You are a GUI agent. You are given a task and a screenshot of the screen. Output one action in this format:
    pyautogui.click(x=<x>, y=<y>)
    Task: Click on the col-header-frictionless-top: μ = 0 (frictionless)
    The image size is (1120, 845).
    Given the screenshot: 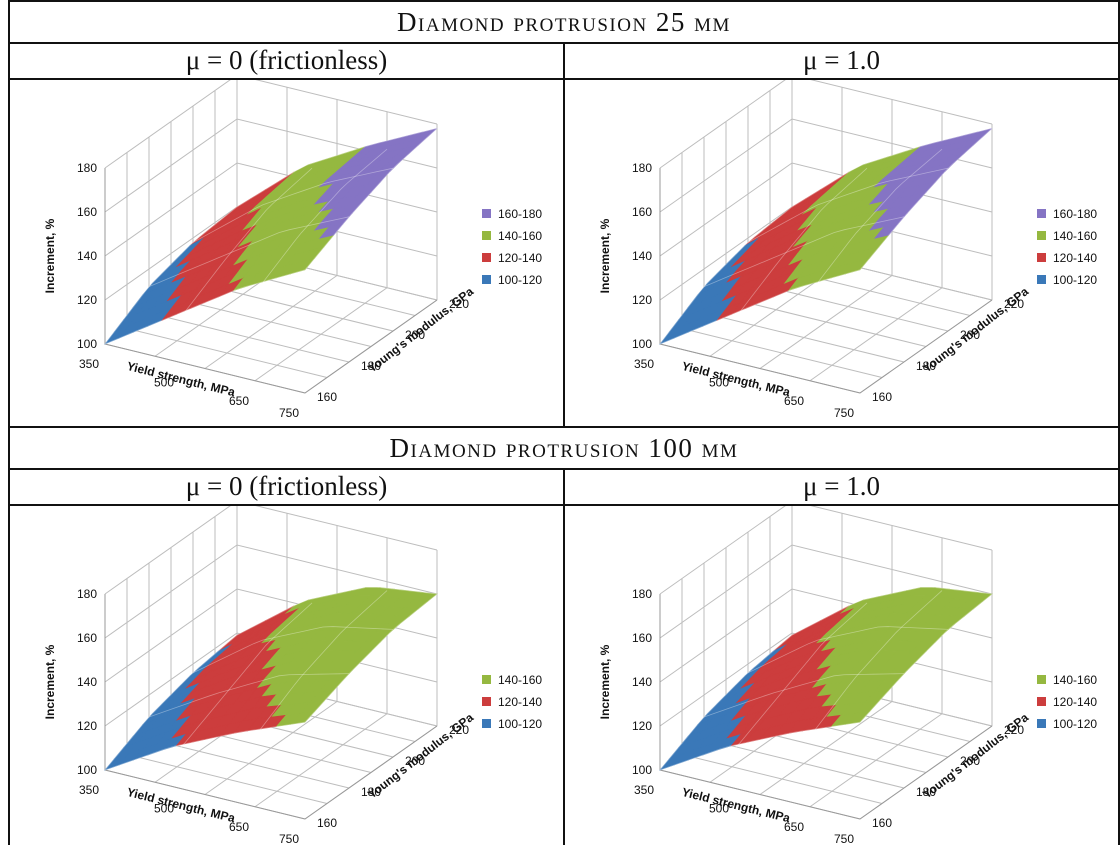 What is the action you would take?
    pyautogui.click(x=286, y=62)
    